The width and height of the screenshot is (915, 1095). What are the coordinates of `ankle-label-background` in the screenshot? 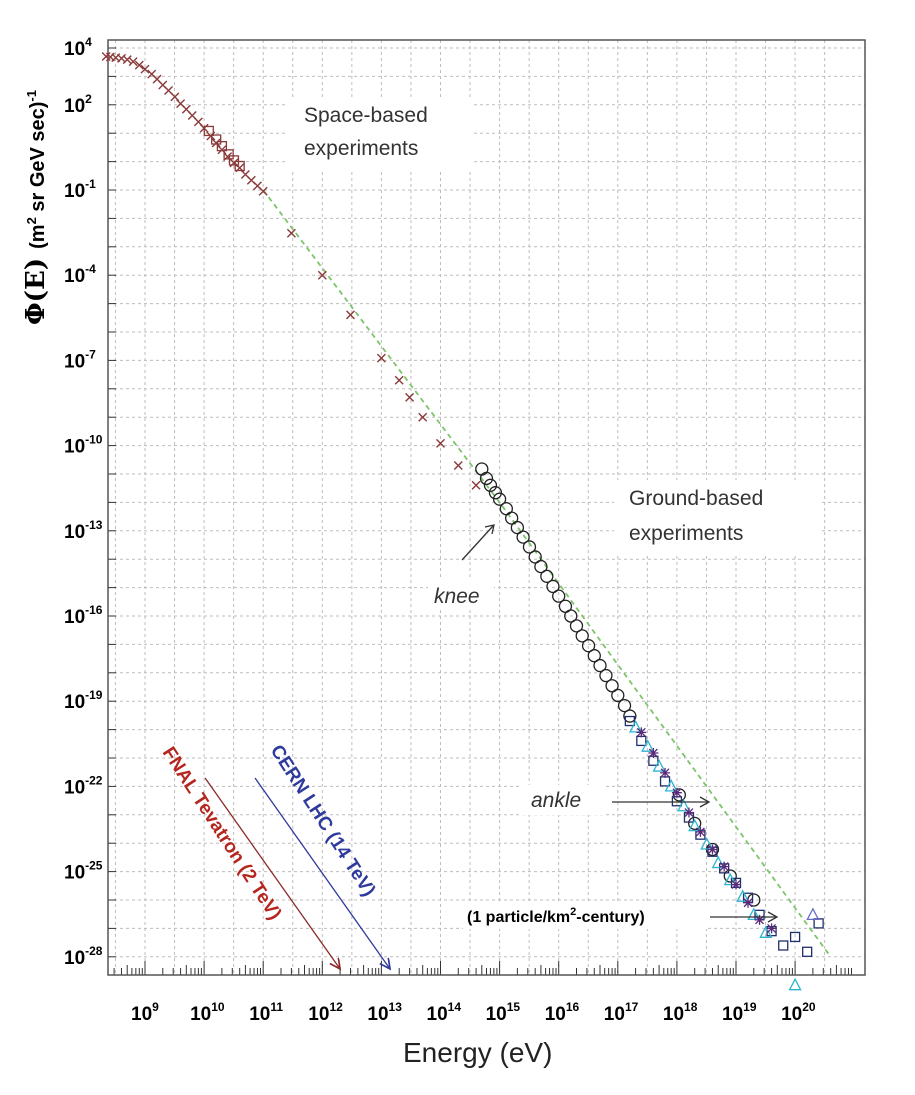 It's located at (563, 800).